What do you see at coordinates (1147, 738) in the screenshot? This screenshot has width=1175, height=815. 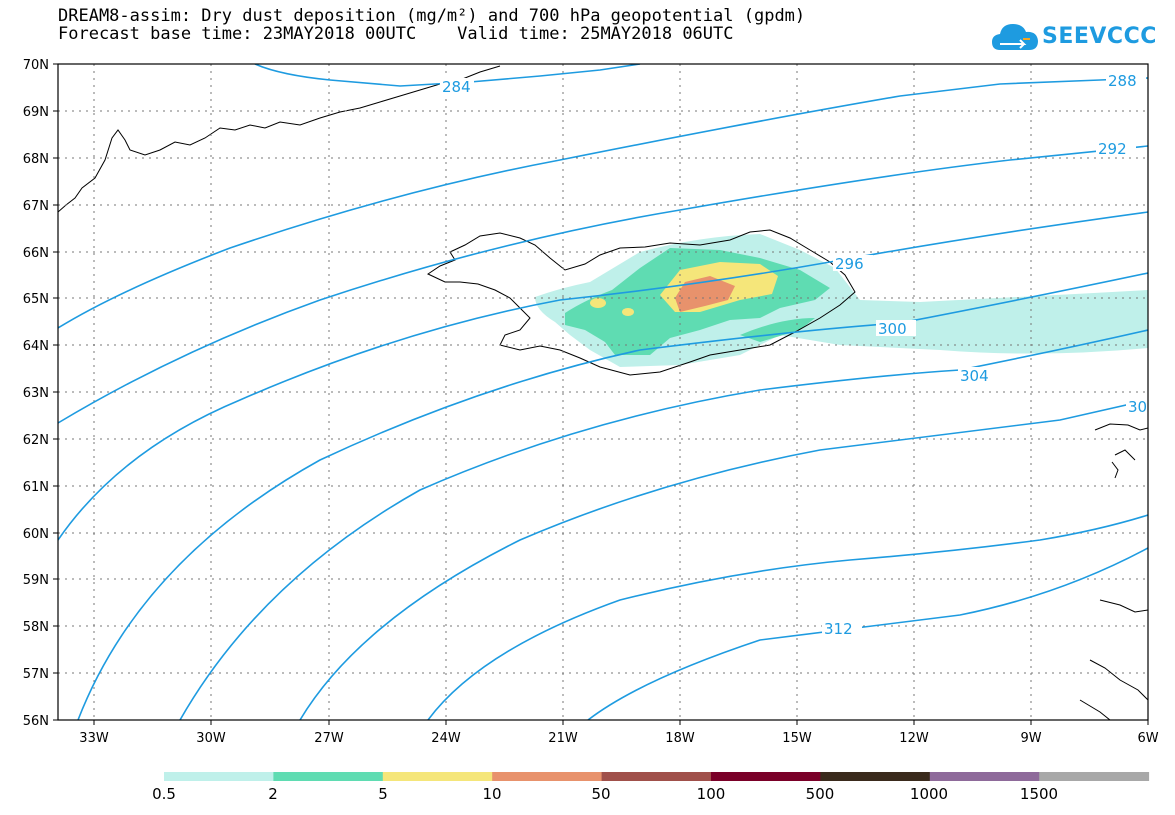 I see `lon-label: 6W` at bounding box center [1147, 738].